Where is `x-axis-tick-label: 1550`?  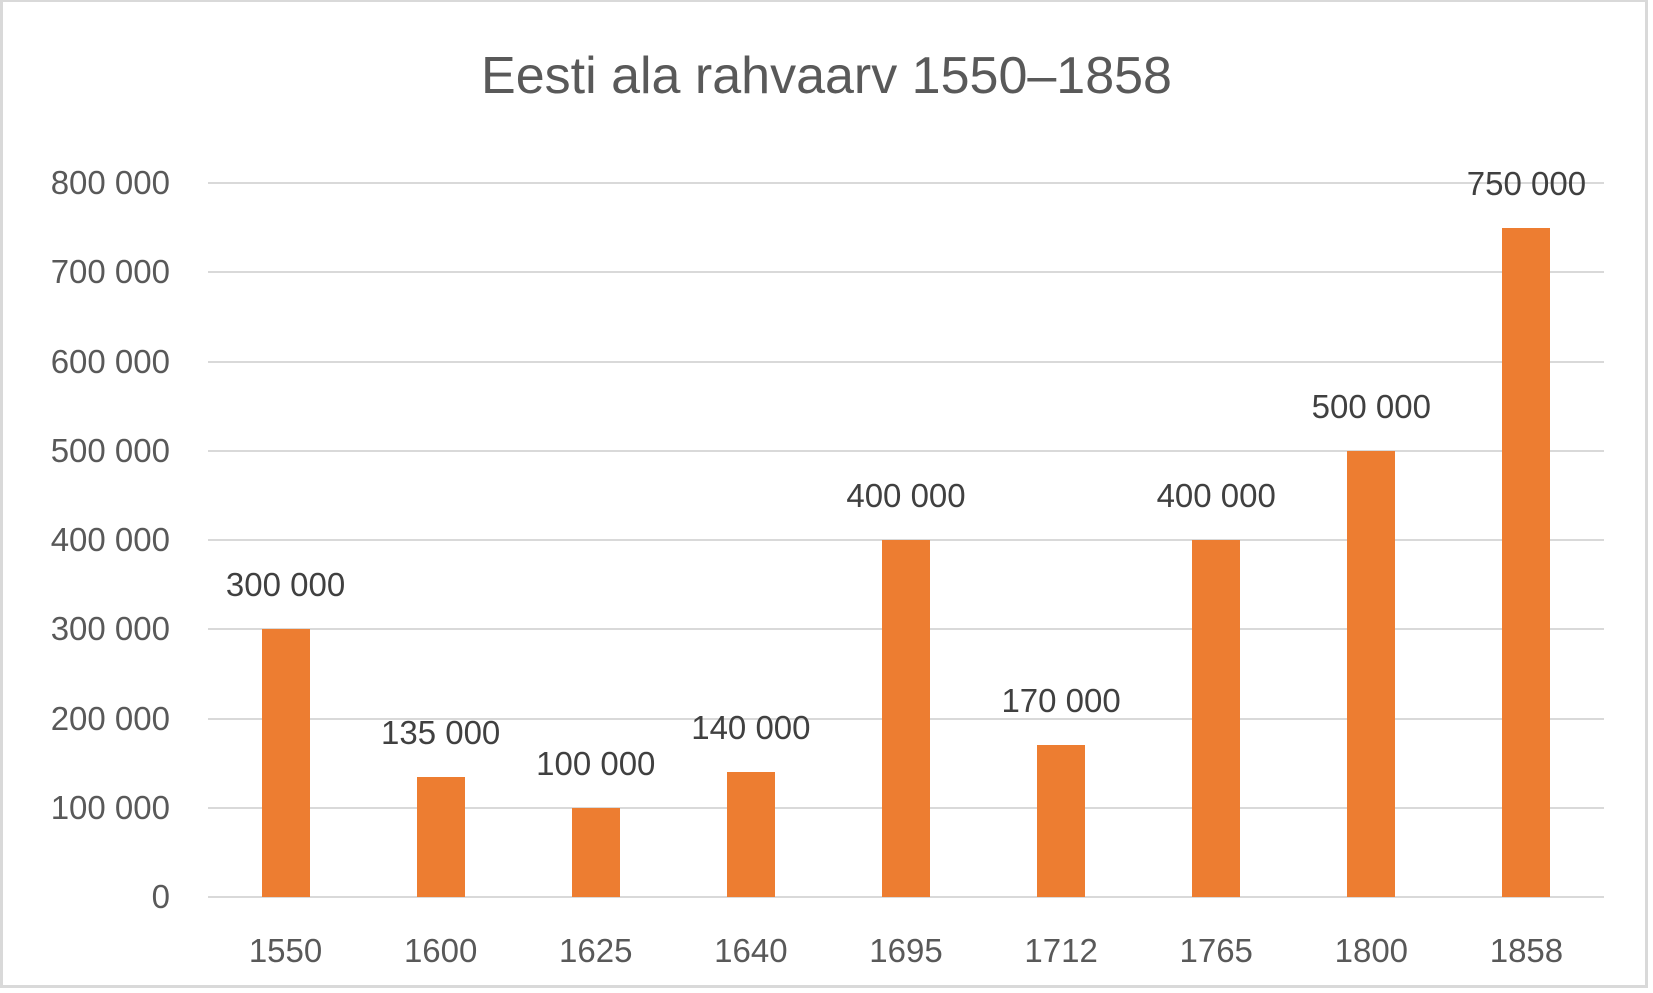 x-axis-tick-label: 1550 is located at coordinates (285, 950).